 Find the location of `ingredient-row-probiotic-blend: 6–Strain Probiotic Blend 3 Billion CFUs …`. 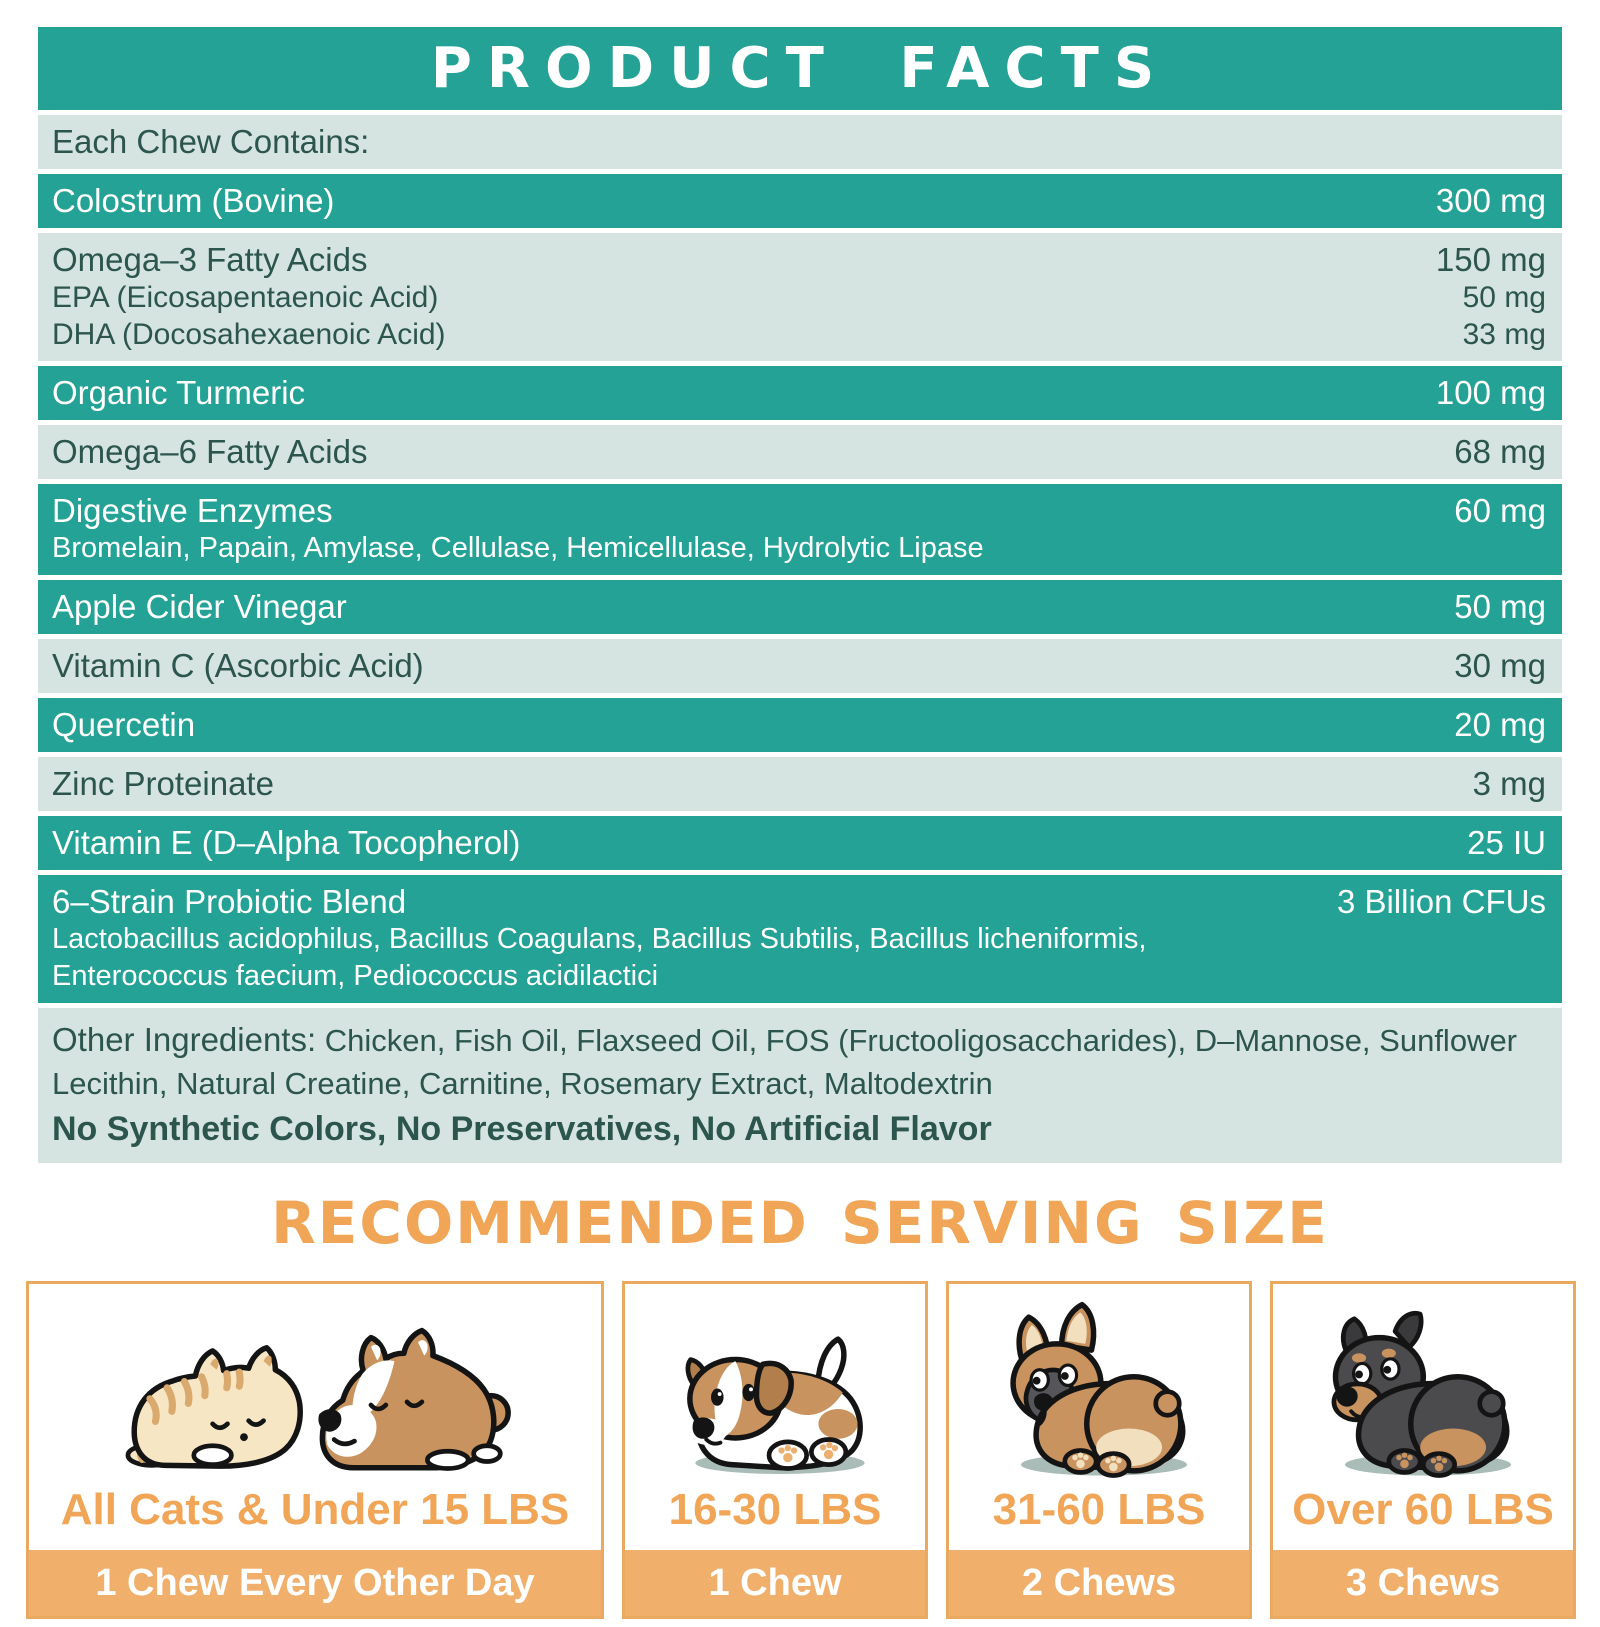

ingredient-row-probiotic-blend: 6–Strain Probiotic Blend 3 Billion CFUs … is located at coordinates (800, 939).